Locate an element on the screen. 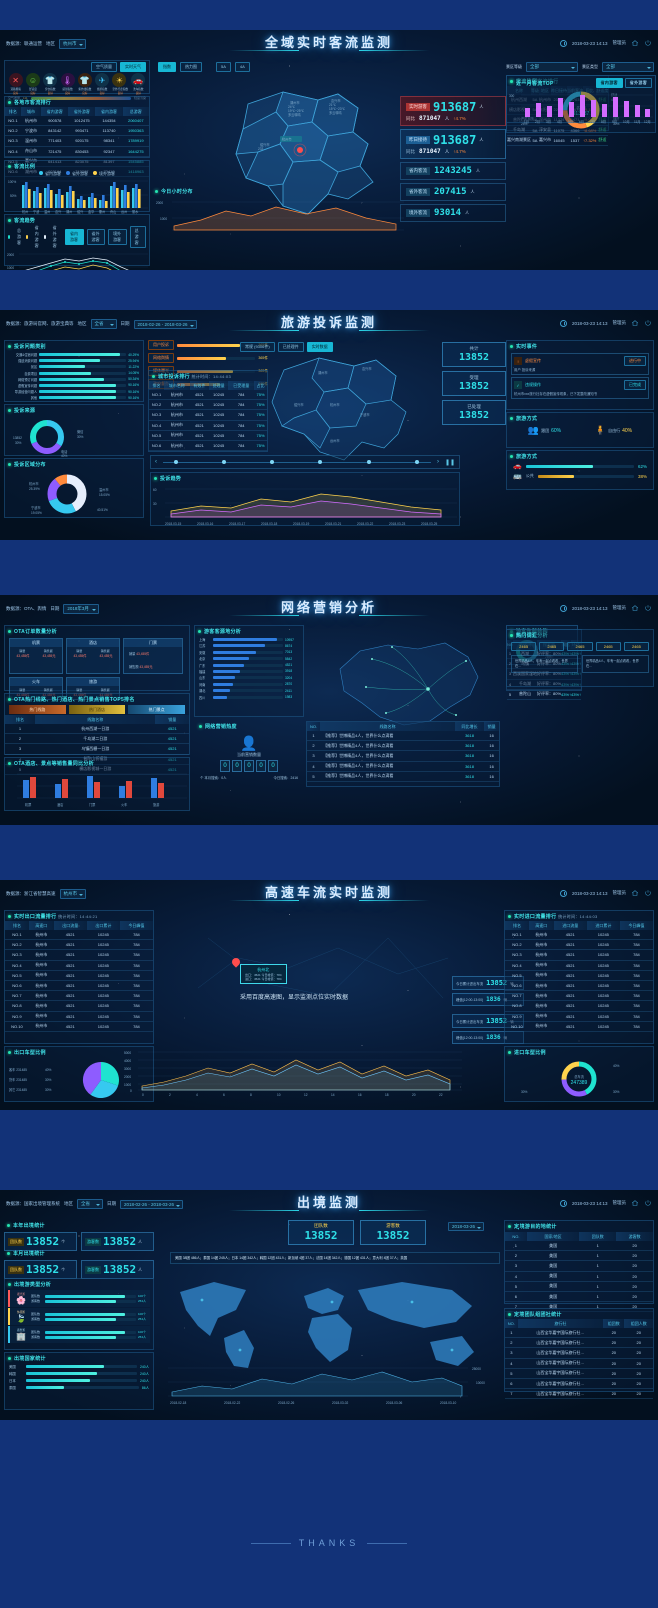  table-row: NO.1 杭州市 900578 1012475 144354 2060407 is located at coordinates (77, 121).